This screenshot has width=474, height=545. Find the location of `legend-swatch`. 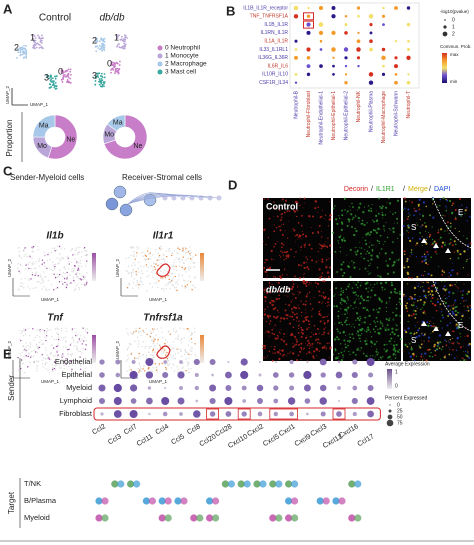

legend-swatch is located at coordinates (160, 48).